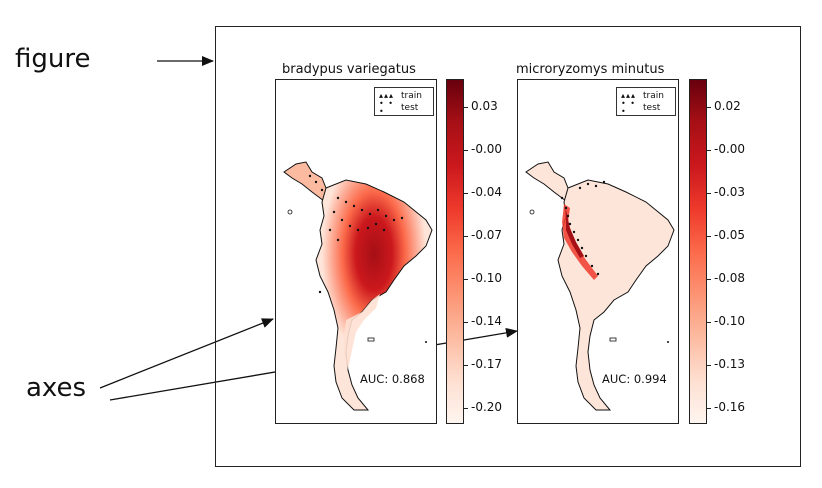 This screenshot has height=488, width=822. Describe the element at coordinates (730, 192) in the screenshot. I see `colorbar-tick-label: -0.03` at that location.